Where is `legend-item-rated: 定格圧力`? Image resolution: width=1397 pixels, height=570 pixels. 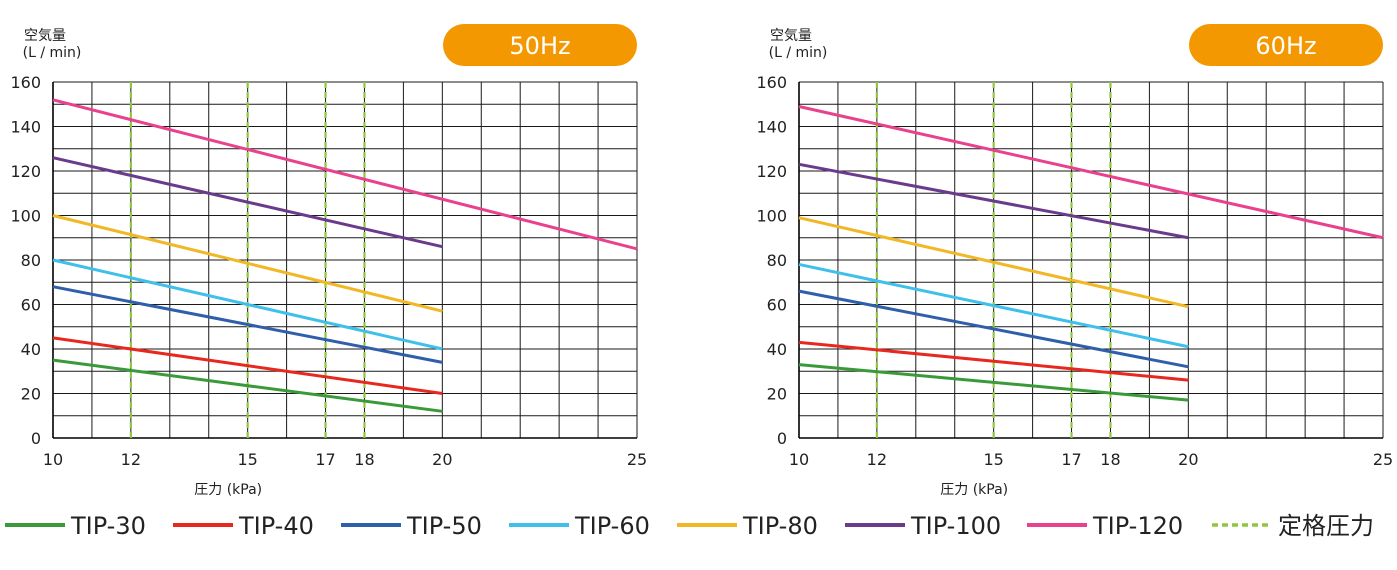 legend-item-rated: 定格圧力 is located at coordinates (1293, 526).